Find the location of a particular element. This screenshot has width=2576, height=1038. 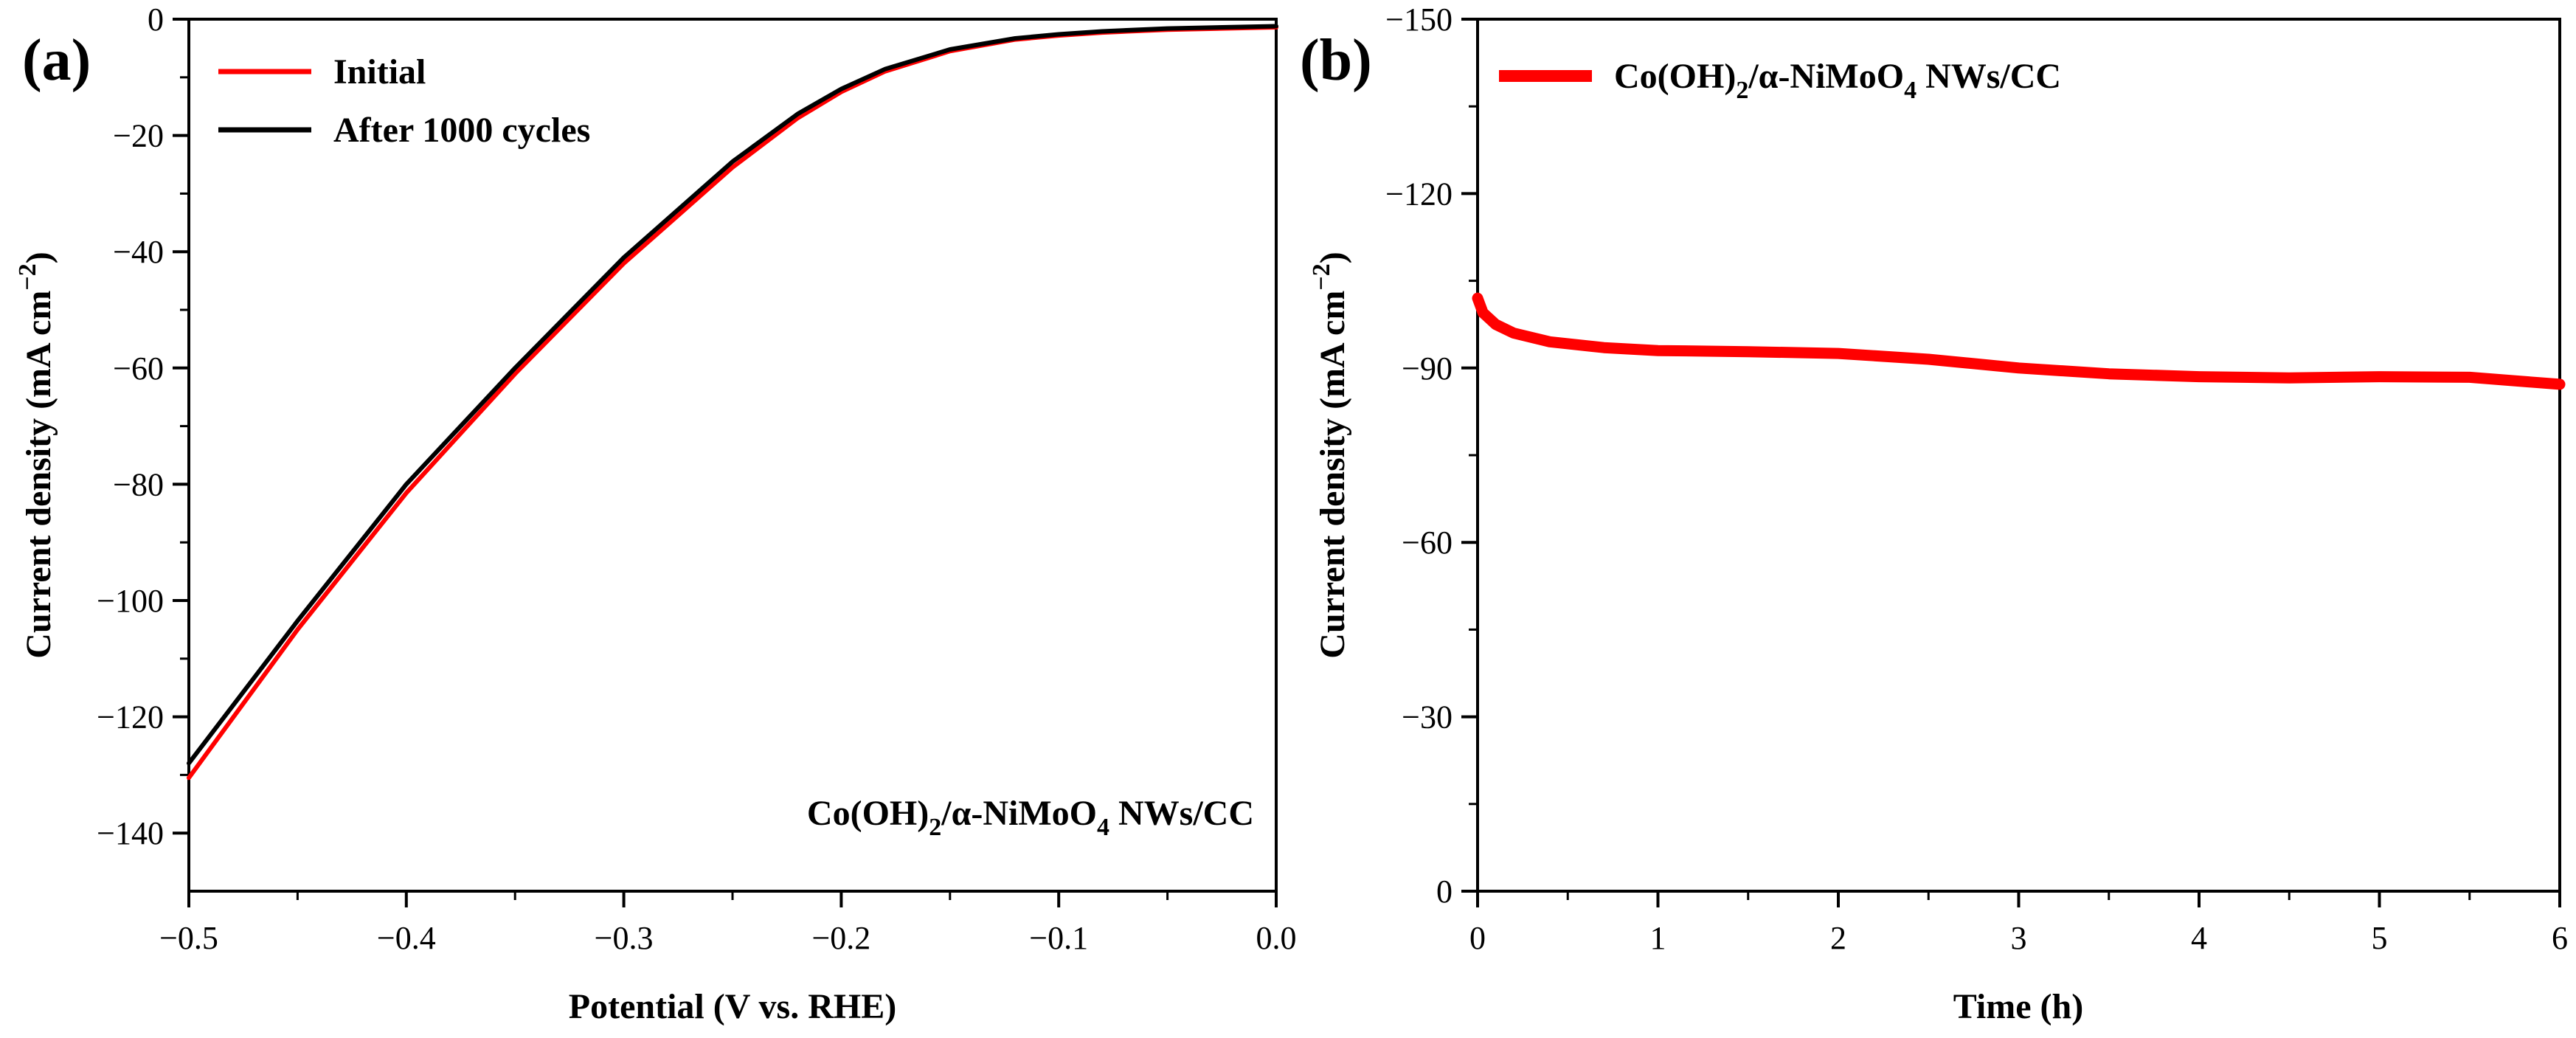

series-line-stability is located at coordinates (2019, 341).